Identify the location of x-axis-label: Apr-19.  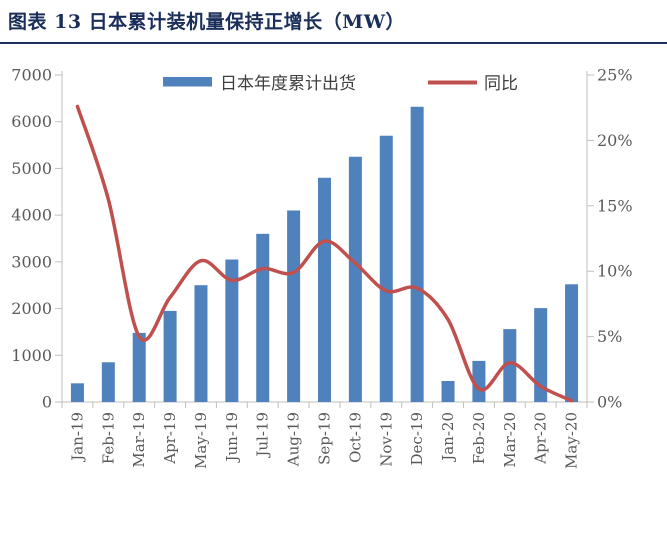
(170, 438).